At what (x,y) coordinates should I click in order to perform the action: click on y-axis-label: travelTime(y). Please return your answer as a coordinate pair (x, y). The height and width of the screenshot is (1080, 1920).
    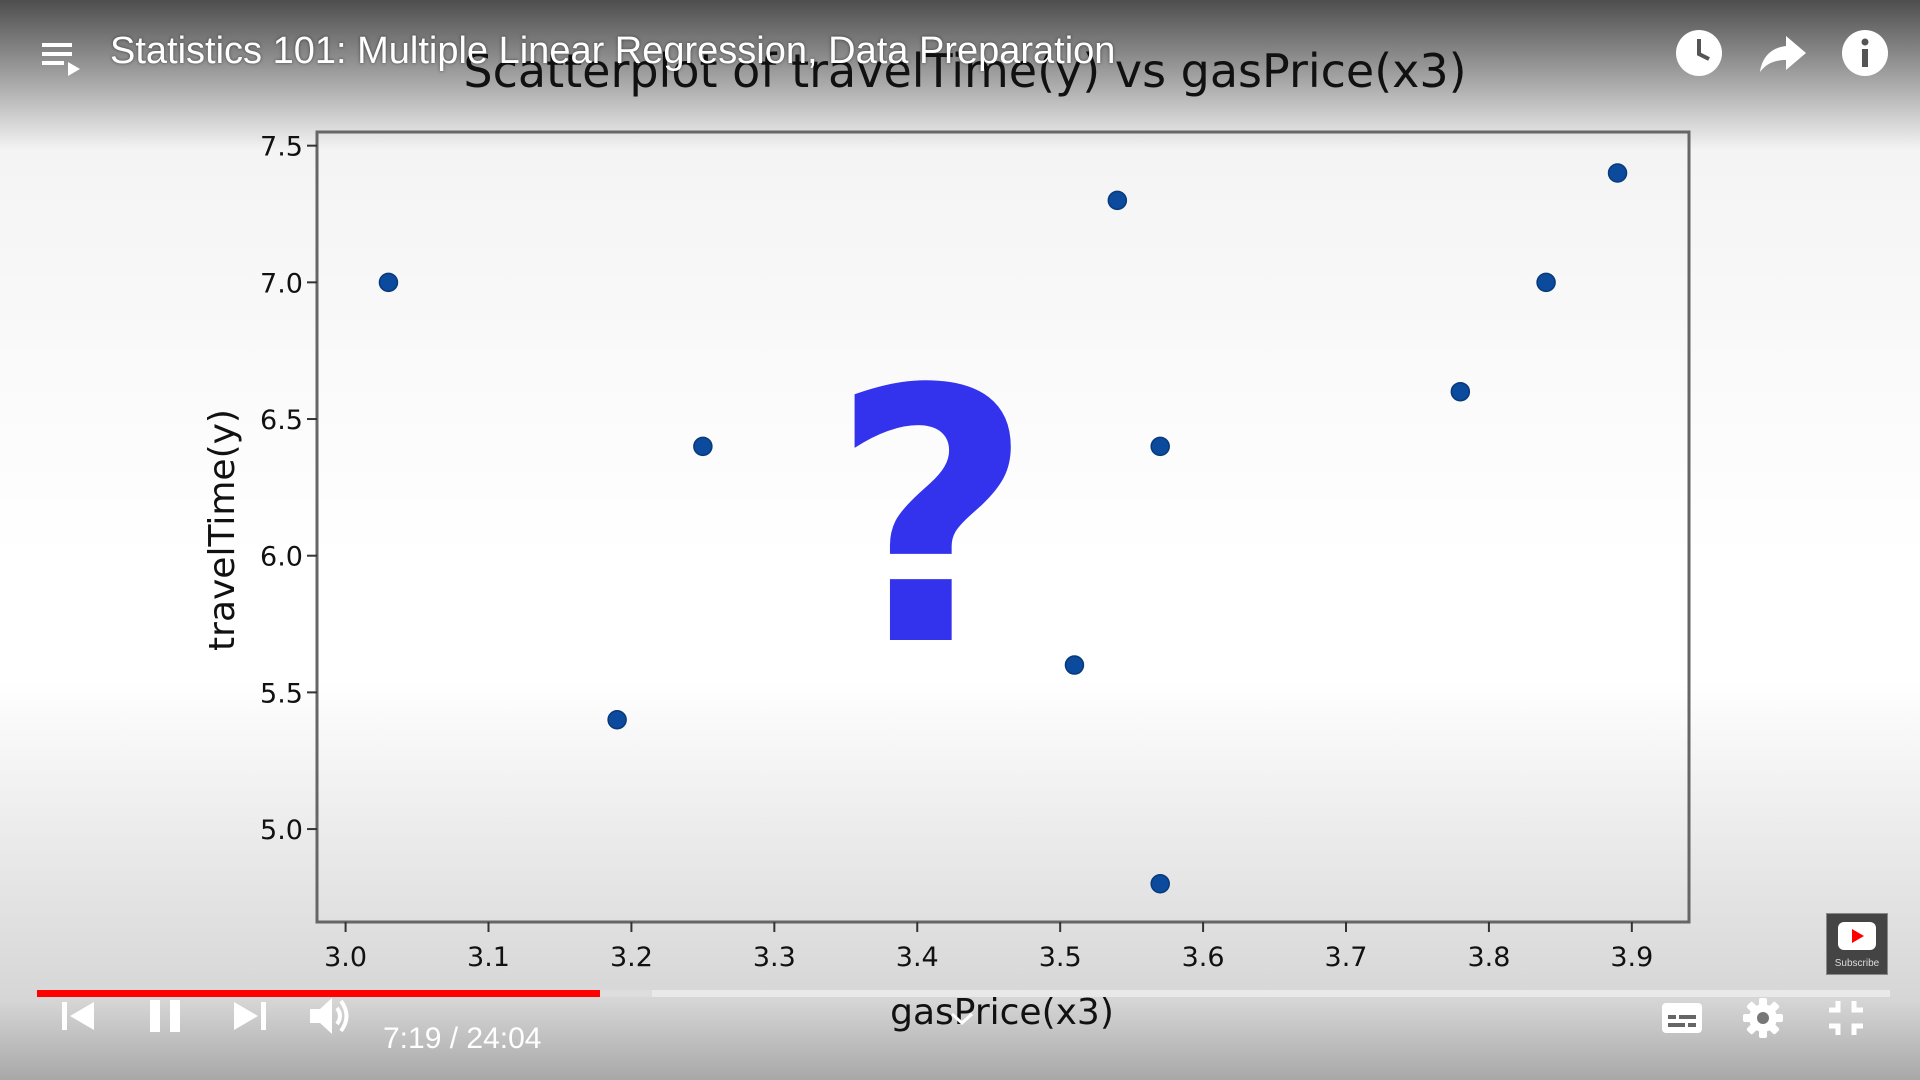
    Looking at the image, I should click on (222, 530).